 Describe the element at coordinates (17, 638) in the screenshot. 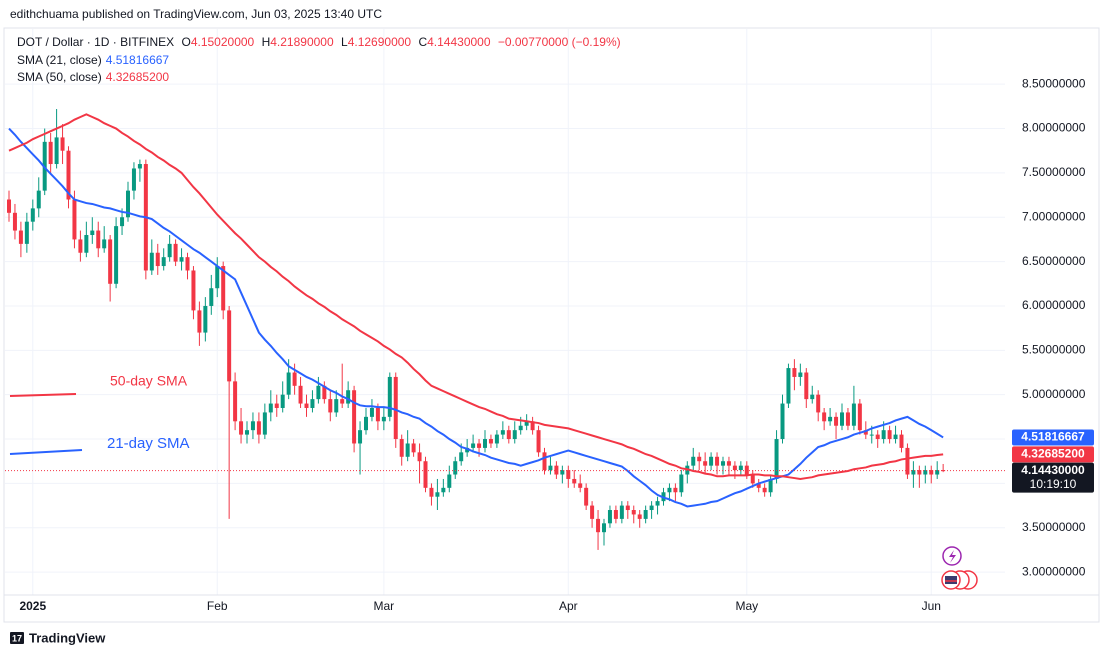

I see `brand-logo` at that location.